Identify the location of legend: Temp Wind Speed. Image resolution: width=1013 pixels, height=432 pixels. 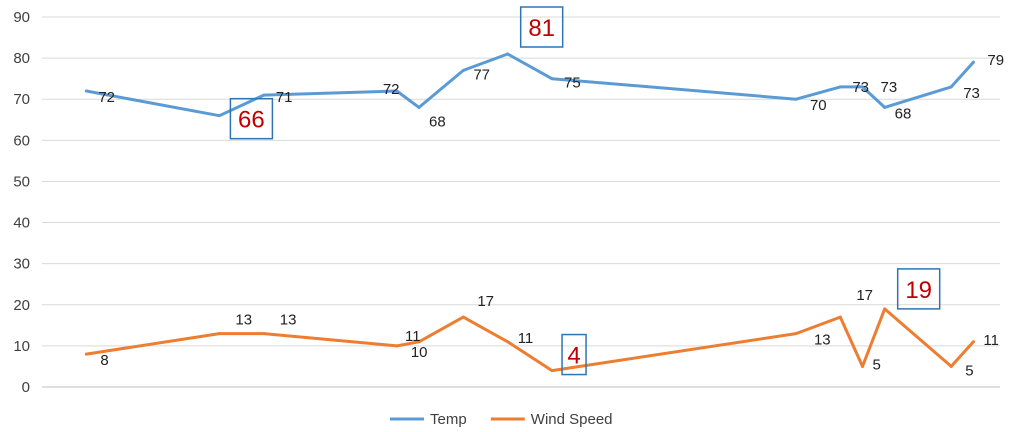
(501, 419).